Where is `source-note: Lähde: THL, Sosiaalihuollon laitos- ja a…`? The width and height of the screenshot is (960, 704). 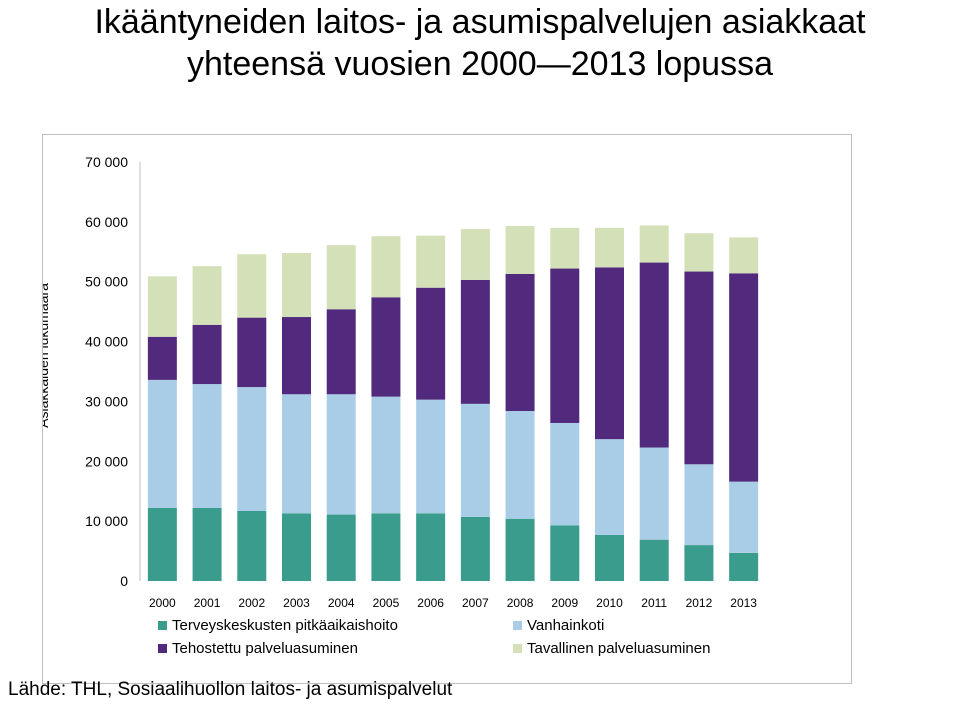
source-note: Lähde: THL, Sosiaalihuollon laitos- ja a… is located at coordinates (230, 689).